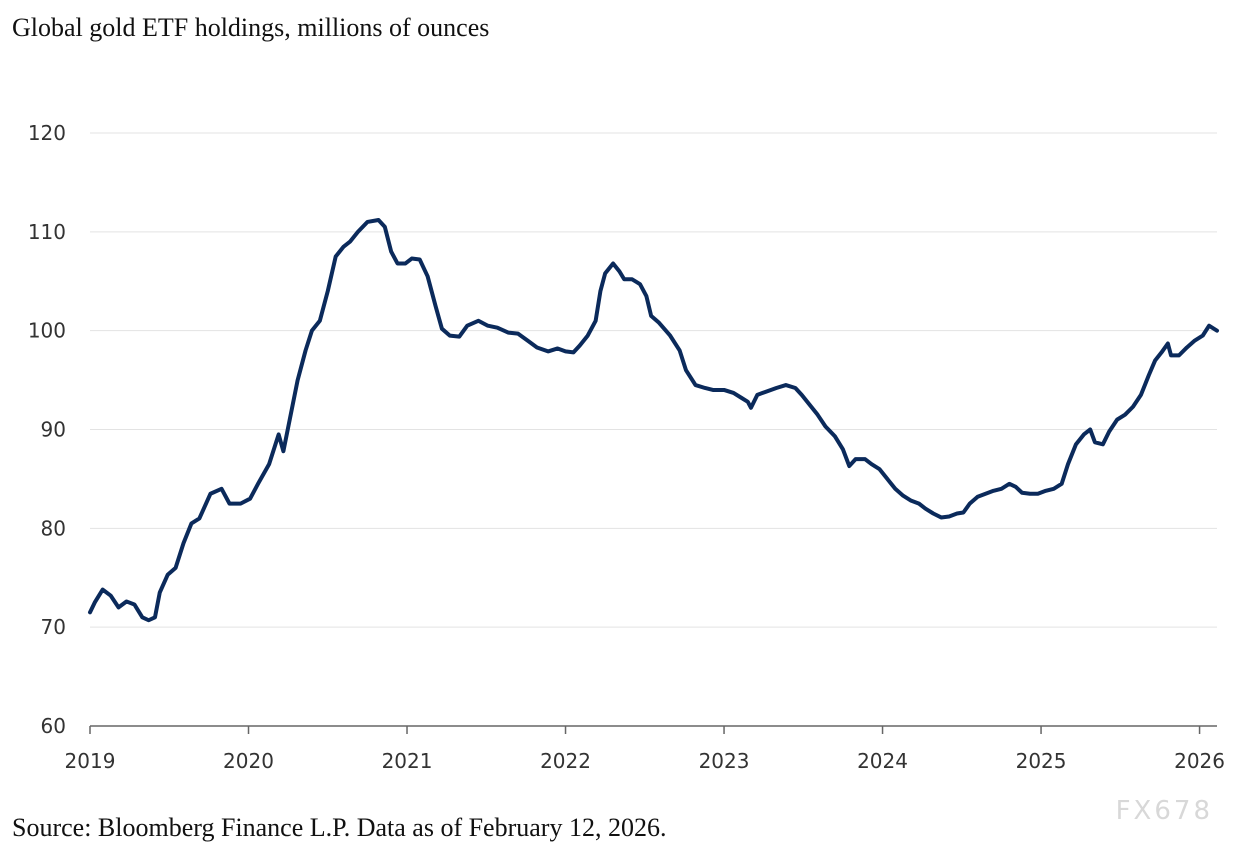 The height and width of the screenshot is (845, 1243). Describe the element at coordinates (1199, 761) in the screenshot. I see `x-tick-label: 2026` at that location.